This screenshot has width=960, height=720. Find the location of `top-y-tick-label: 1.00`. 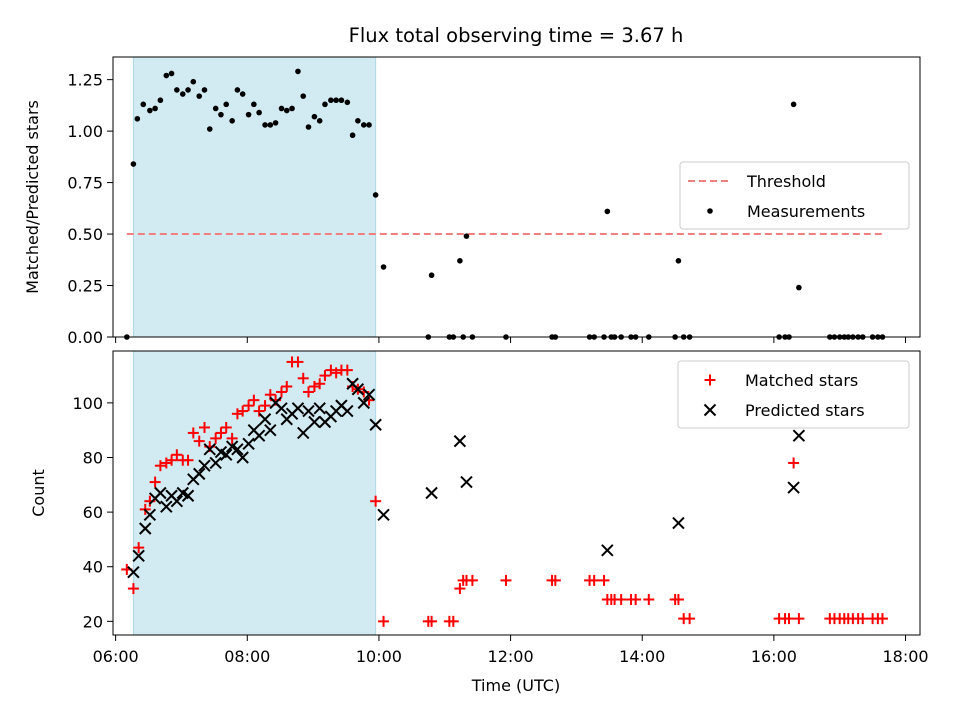

top-y-tick-label: 1.00 is located at coordinates (85, 131).